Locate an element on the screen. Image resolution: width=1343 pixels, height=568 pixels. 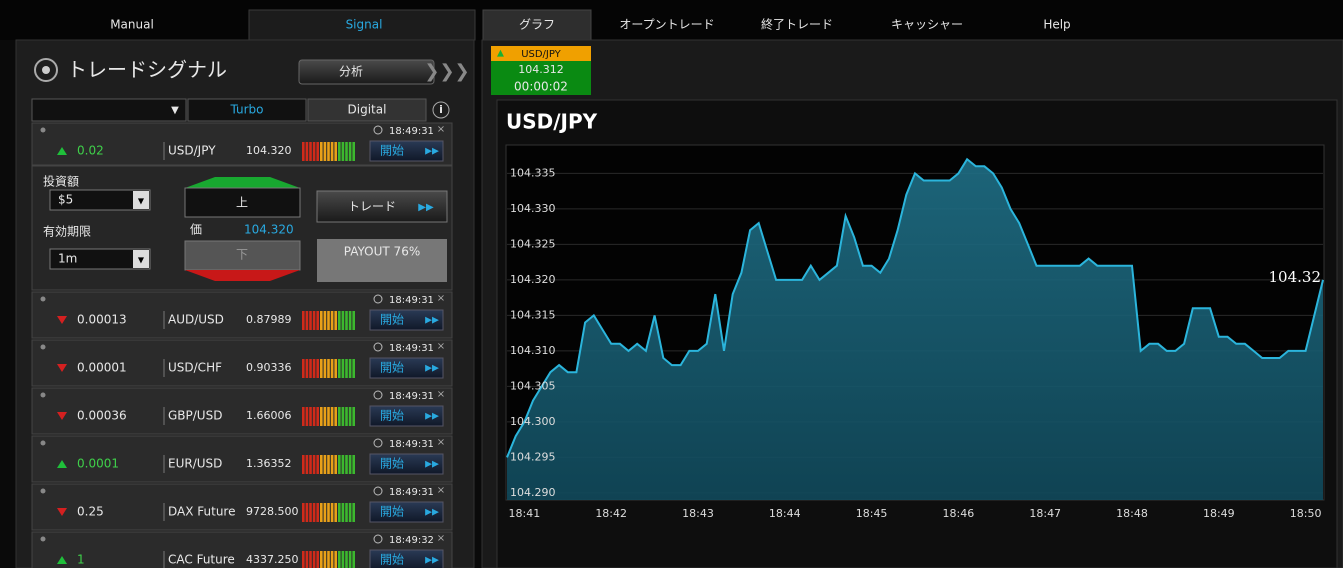
chevrons: ❯❯❯ is located at coordinates (446, 71).